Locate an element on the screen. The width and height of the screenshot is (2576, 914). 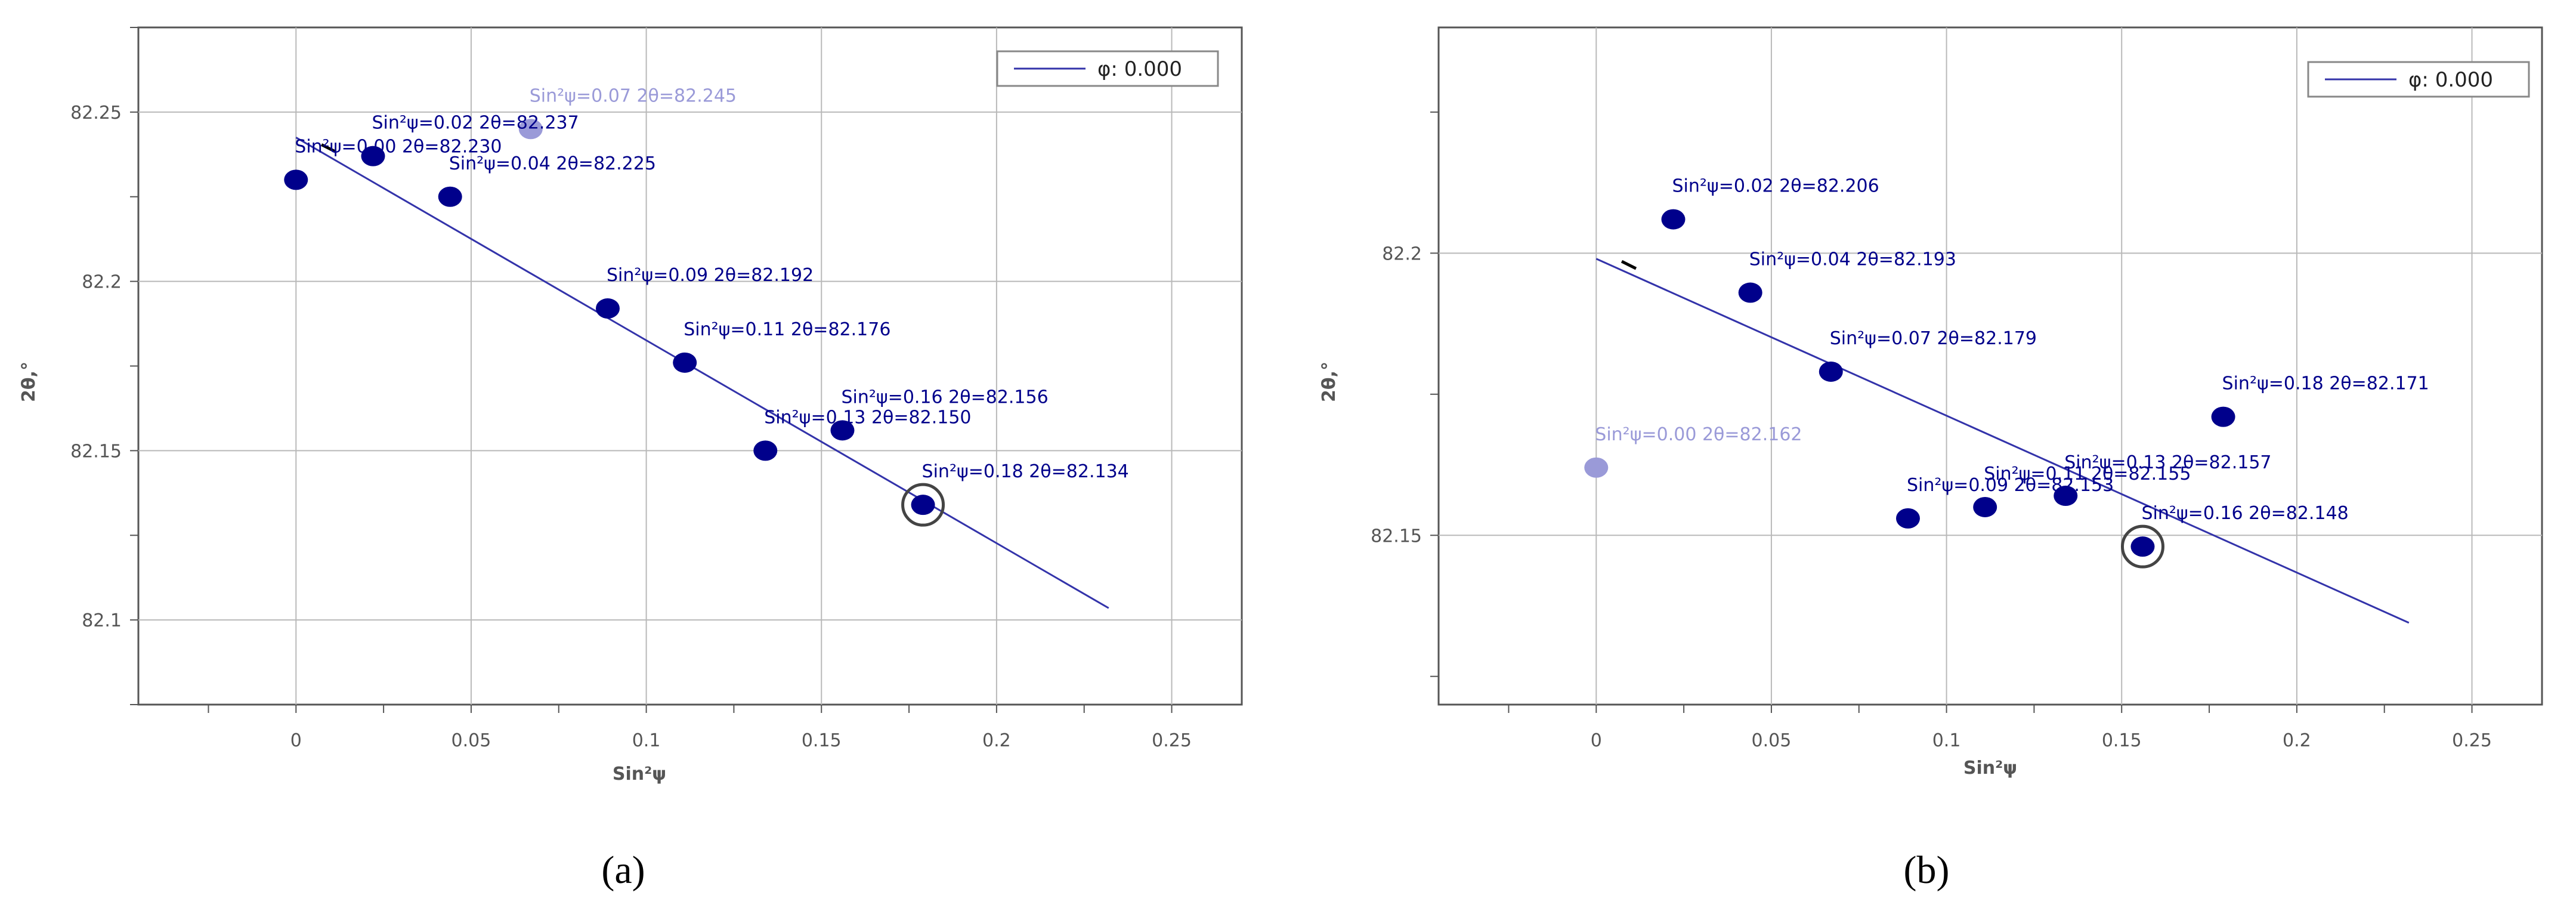
fit-line is located at coordinates (2002, 441).